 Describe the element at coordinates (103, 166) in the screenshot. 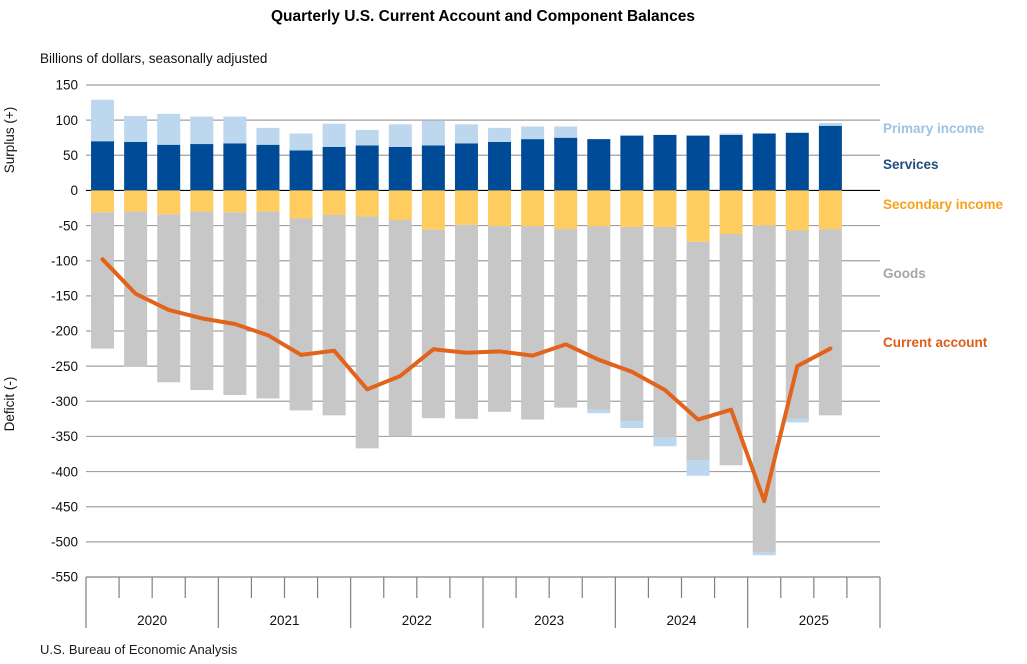

I see `bar-services-2020-q1` at that location.